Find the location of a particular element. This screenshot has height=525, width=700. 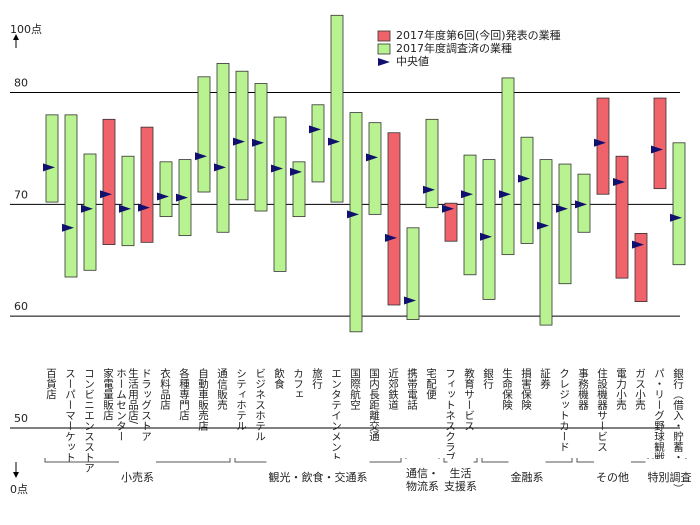

x-tick-label: カフェ is located at coordinates (298, 384).